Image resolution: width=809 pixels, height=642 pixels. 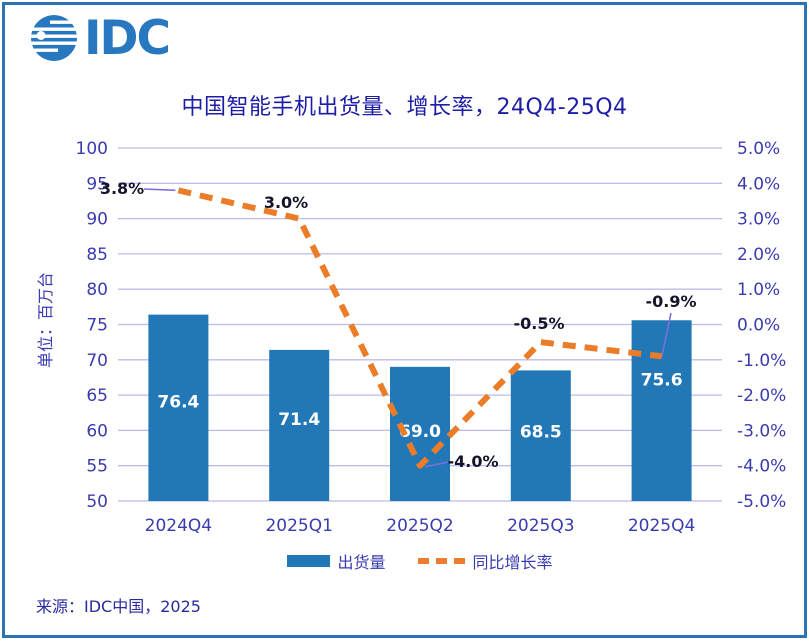 What do you see at coordinates (45, 320) in the screenshot?
I see `y-axis-title: 单位：百万台` at bounding box center [45, 320].